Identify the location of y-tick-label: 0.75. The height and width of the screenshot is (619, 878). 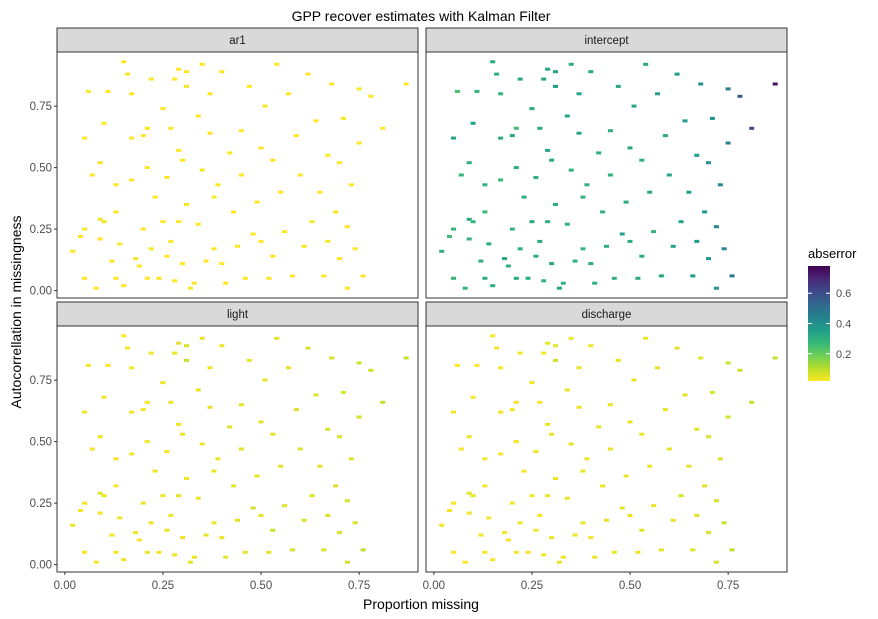
(41, 381).